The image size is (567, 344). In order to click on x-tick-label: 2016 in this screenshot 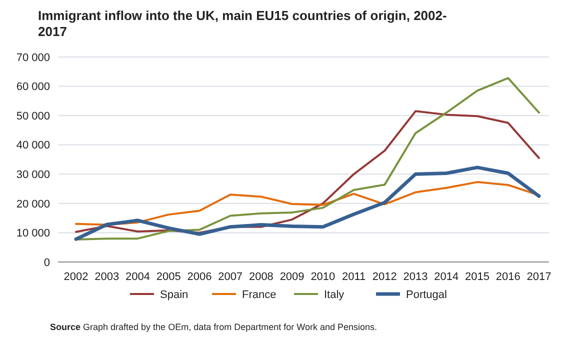, I will do `click(508, 277)`.